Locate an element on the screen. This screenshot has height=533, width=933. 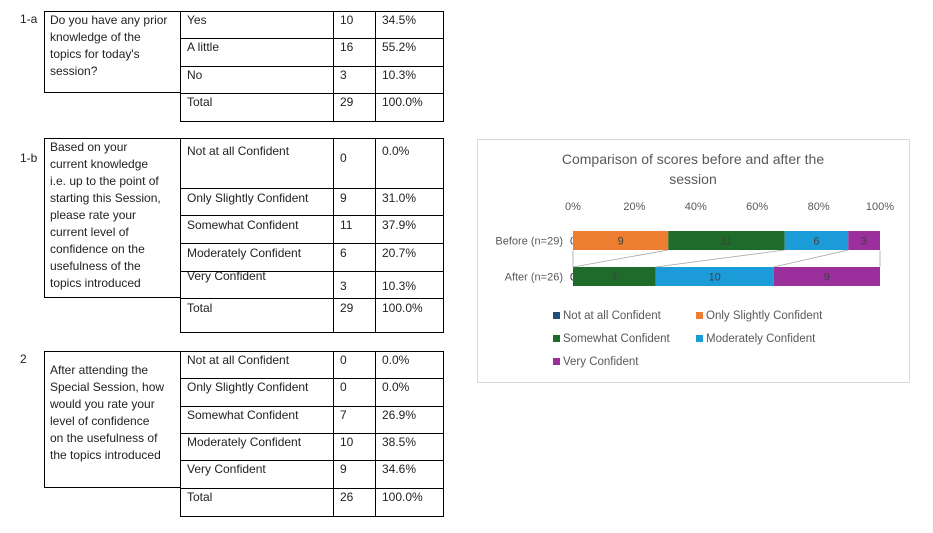
count-cell: 10 is located at coordinates (354, 447).